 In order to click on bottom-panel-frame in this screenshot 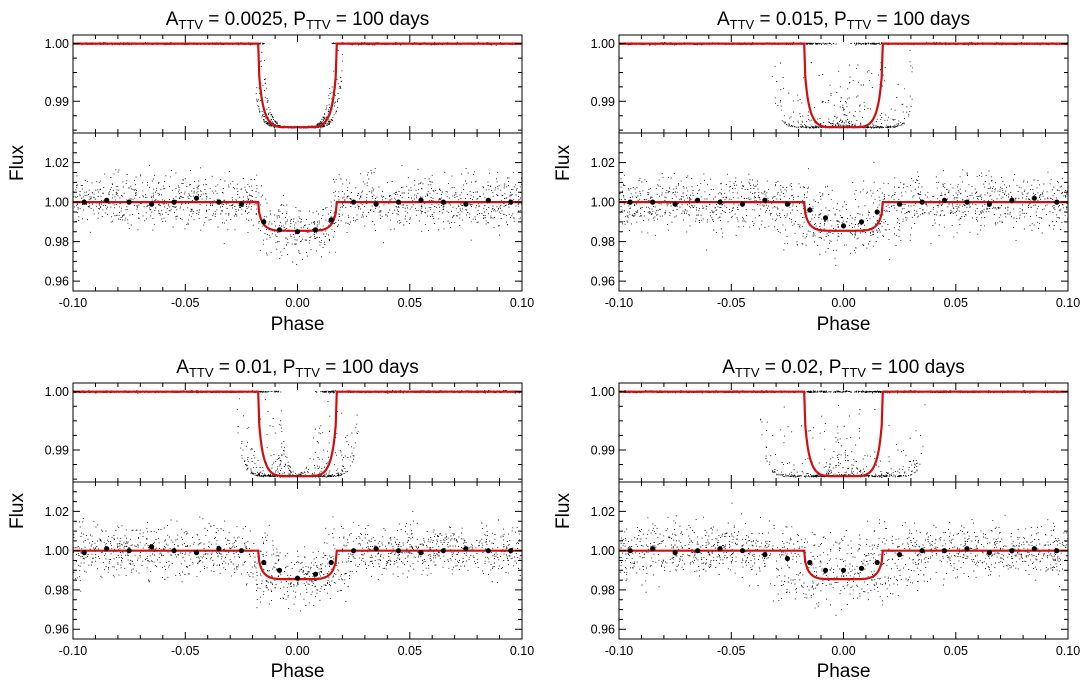, I will do `click(843, 560)`.